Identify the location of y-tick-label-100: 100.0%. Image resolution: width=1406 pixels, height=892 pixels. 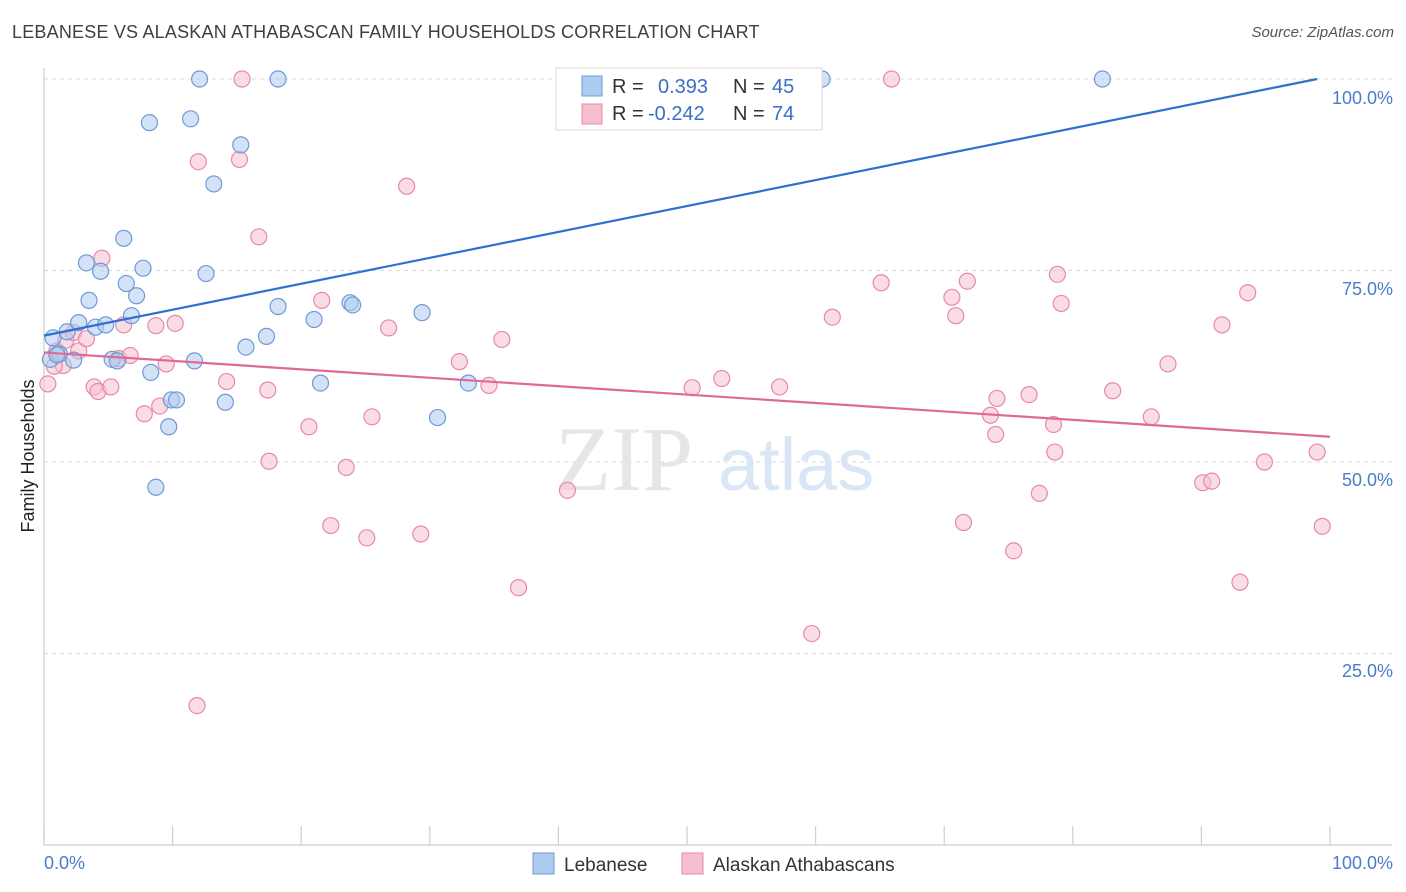
(1362, 98).